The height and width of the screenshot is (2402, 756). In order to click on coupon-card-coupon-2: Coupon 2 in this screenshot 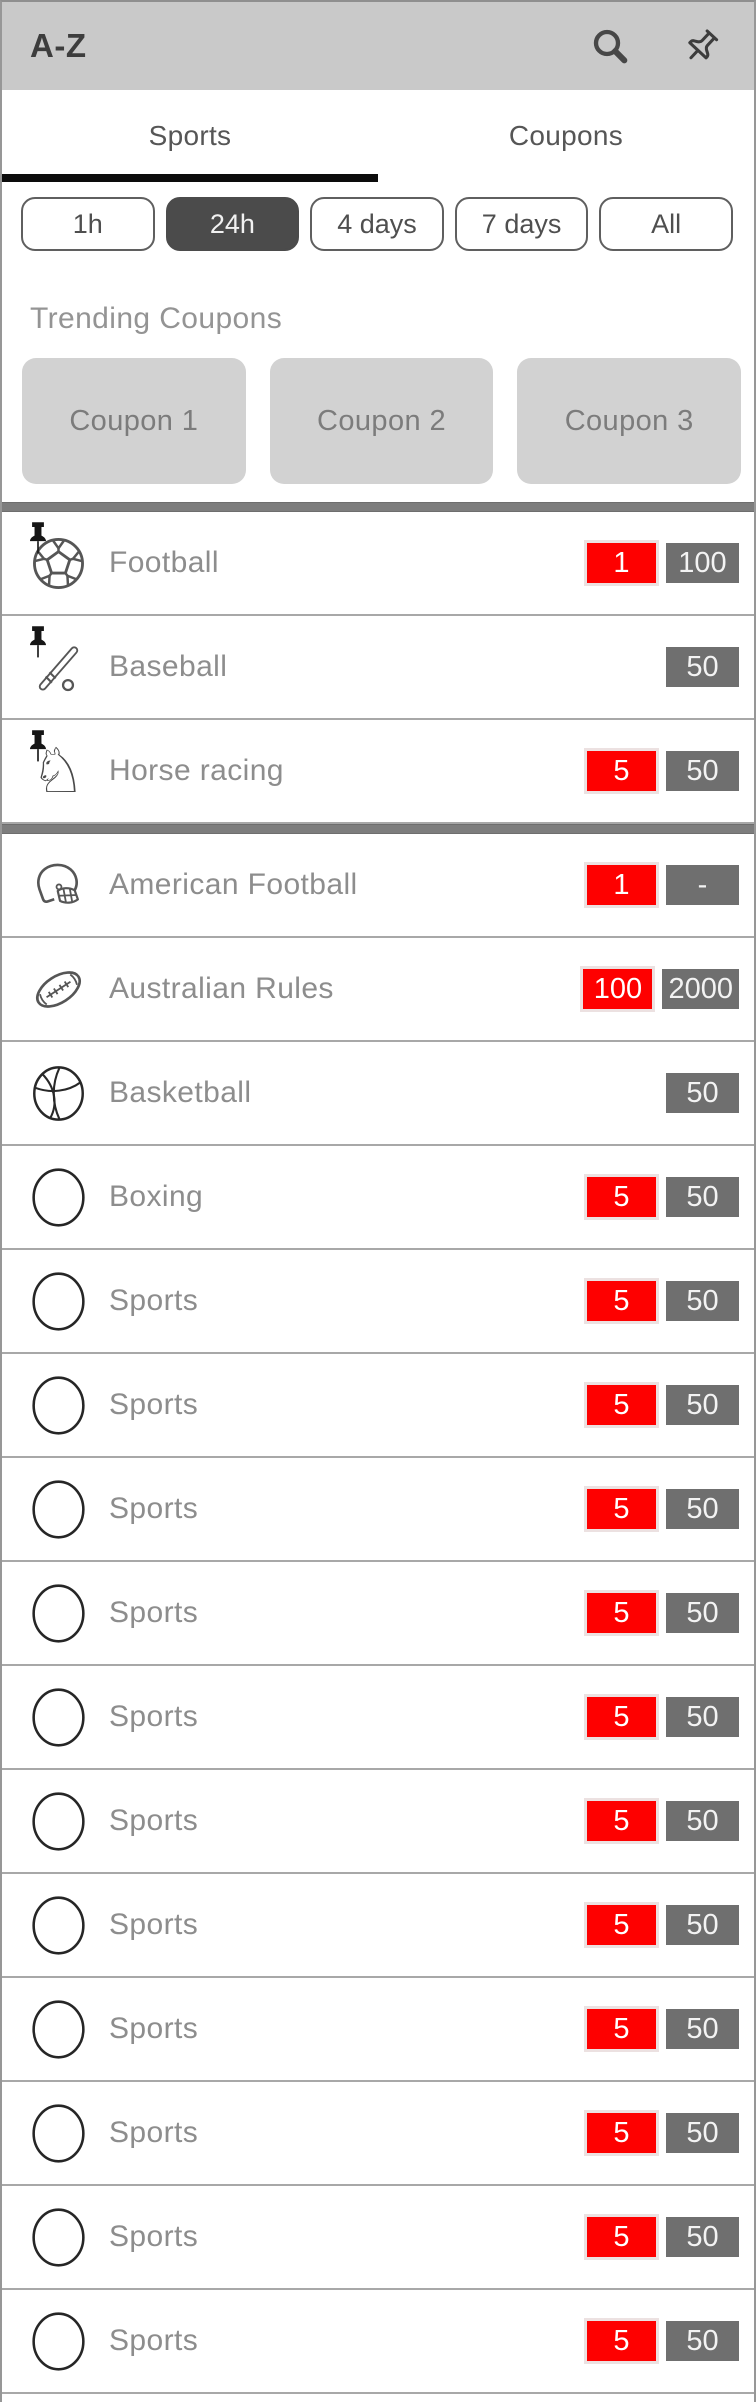, I will do `click(381, 421)`.